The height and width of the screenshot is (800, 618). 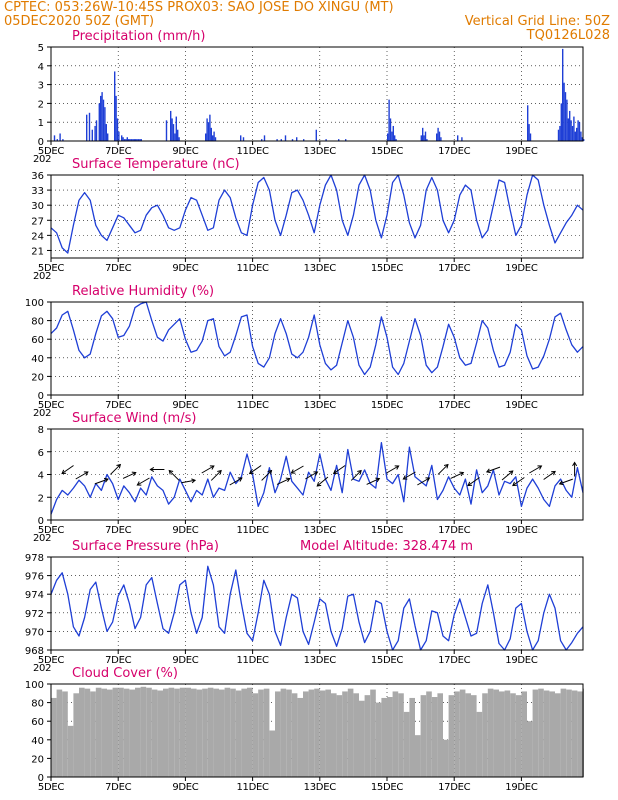 I want to click on y-tick-label: 976, so click(x=34, y=577).